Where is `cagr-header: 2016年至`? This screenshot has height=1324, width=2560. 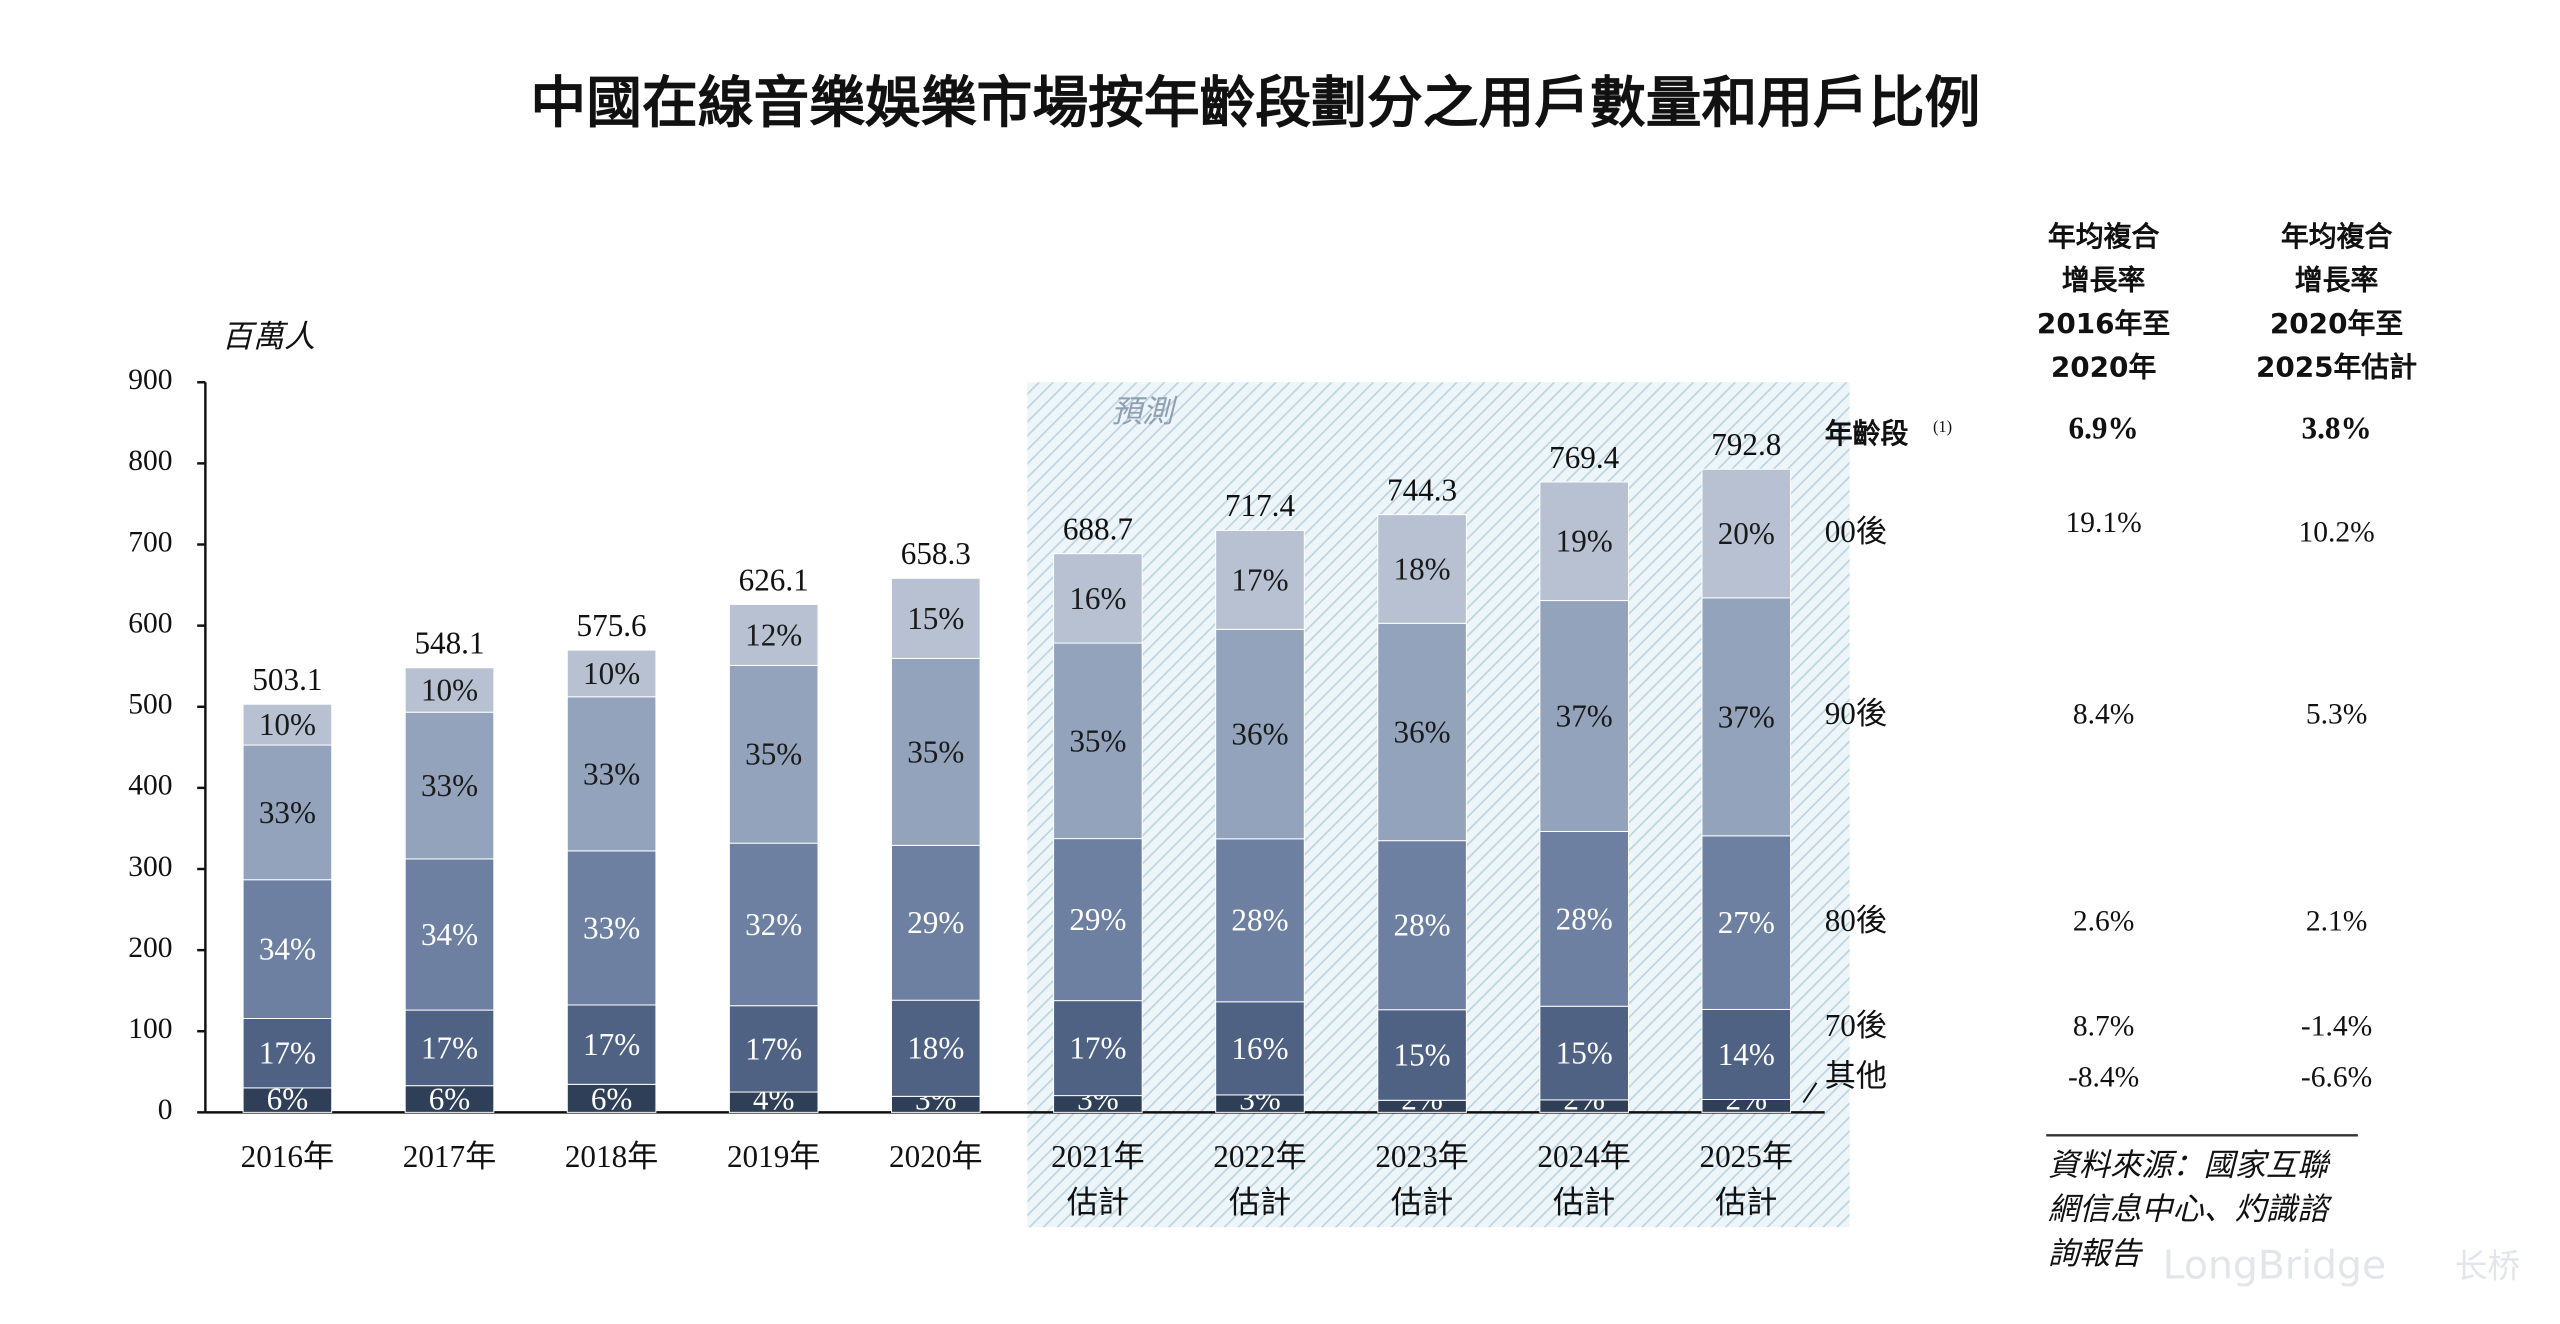
cagr-header: 2016年至 is located at coordinates (2103, 323).